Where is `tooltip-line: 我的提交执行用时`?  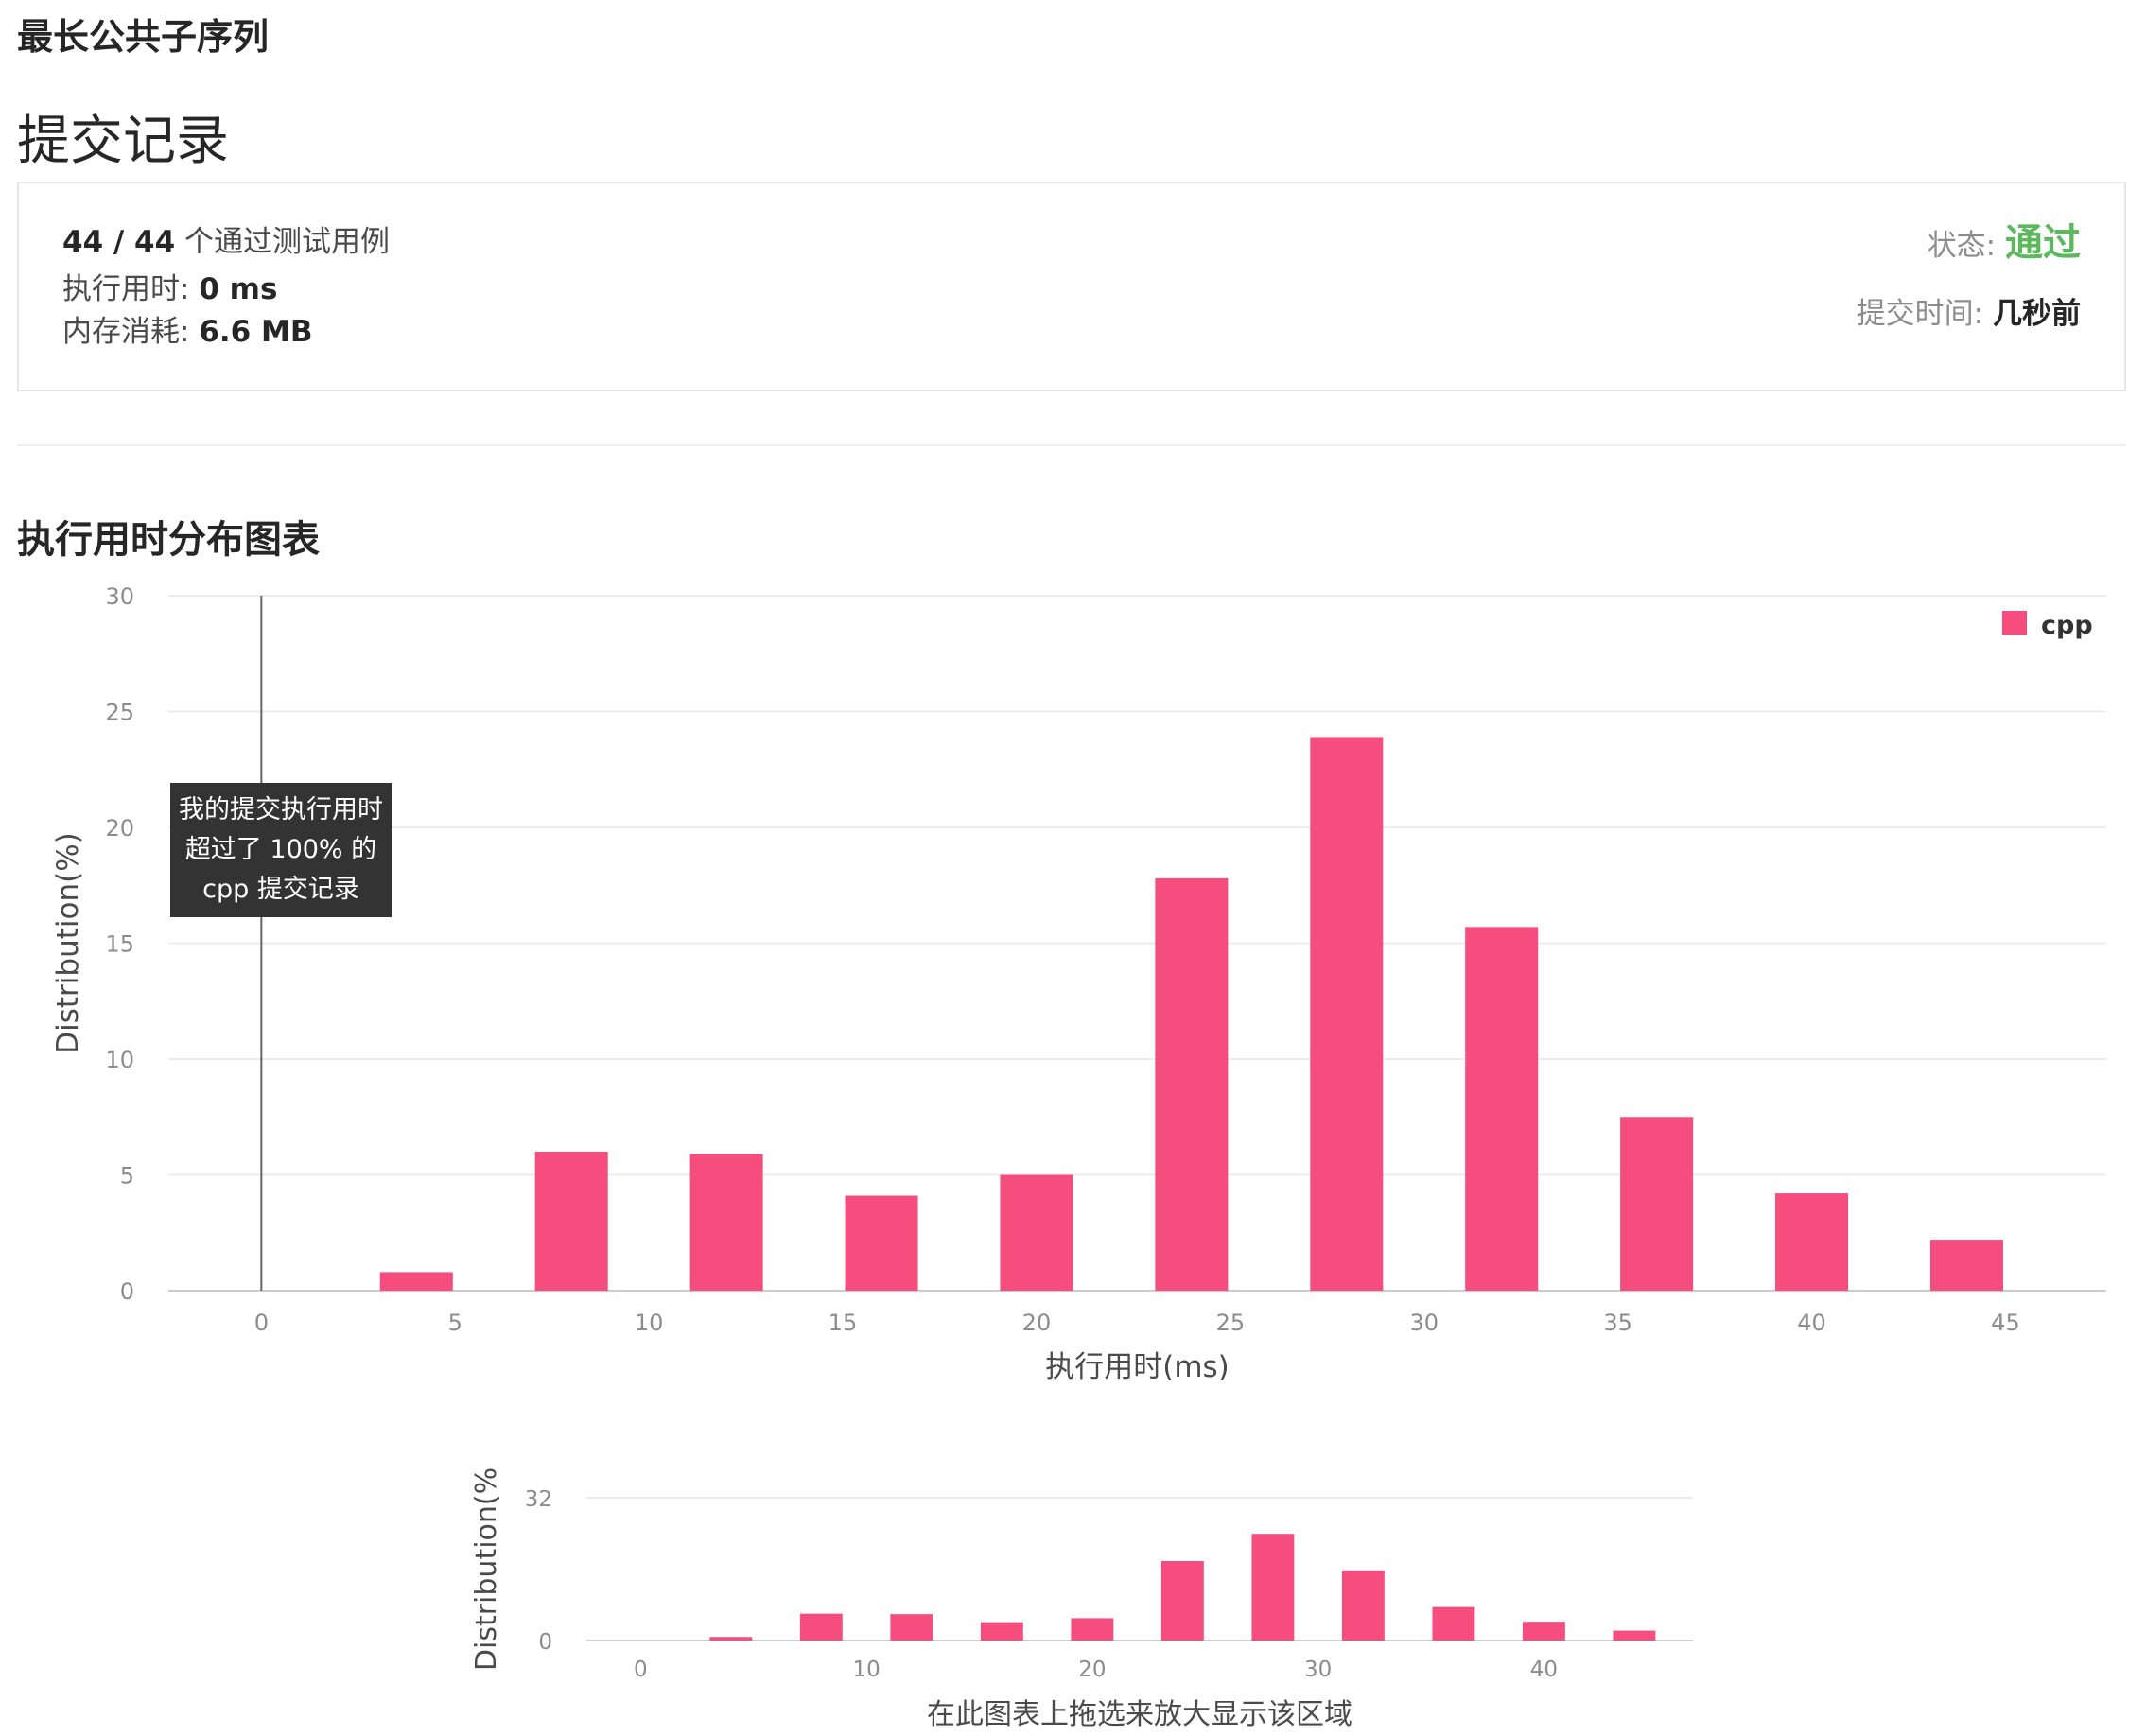 tooltip-line: 我的提交执行用时 is located at coordinates (281, 810).